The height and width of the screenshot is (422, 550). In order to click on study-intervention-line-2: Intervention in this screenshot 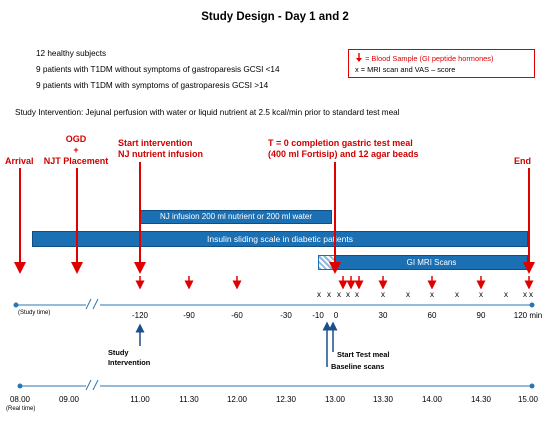, I will do `click(129, 362)`.